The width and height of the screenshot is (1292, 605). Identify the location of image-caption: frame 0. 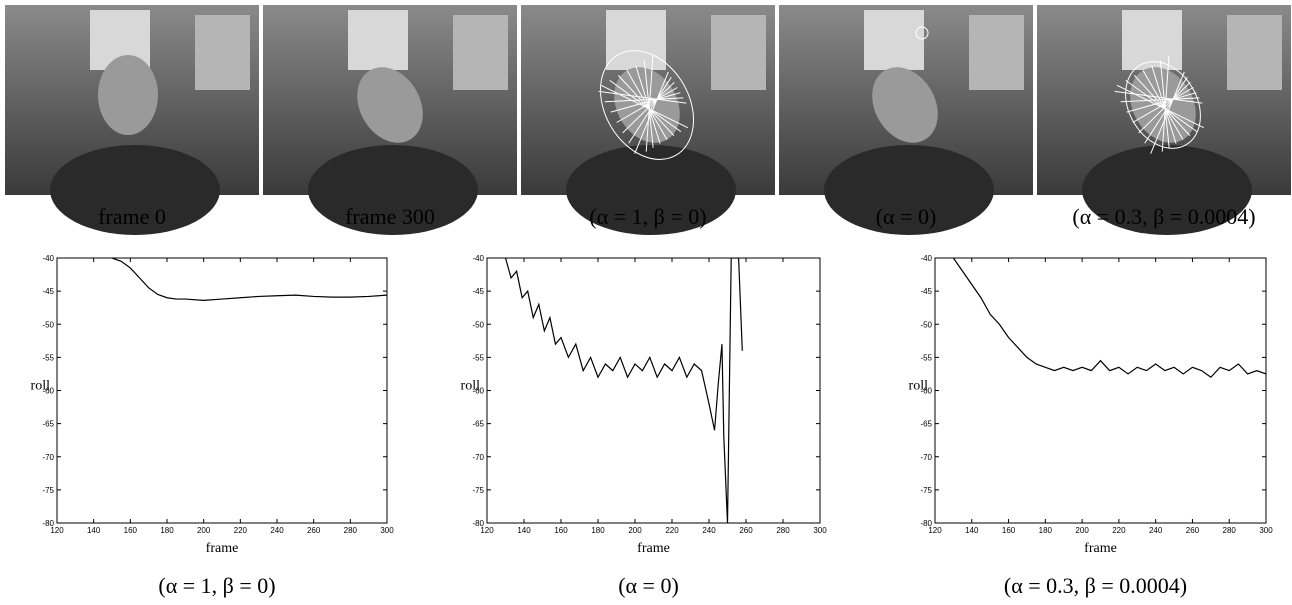
(132, 216).